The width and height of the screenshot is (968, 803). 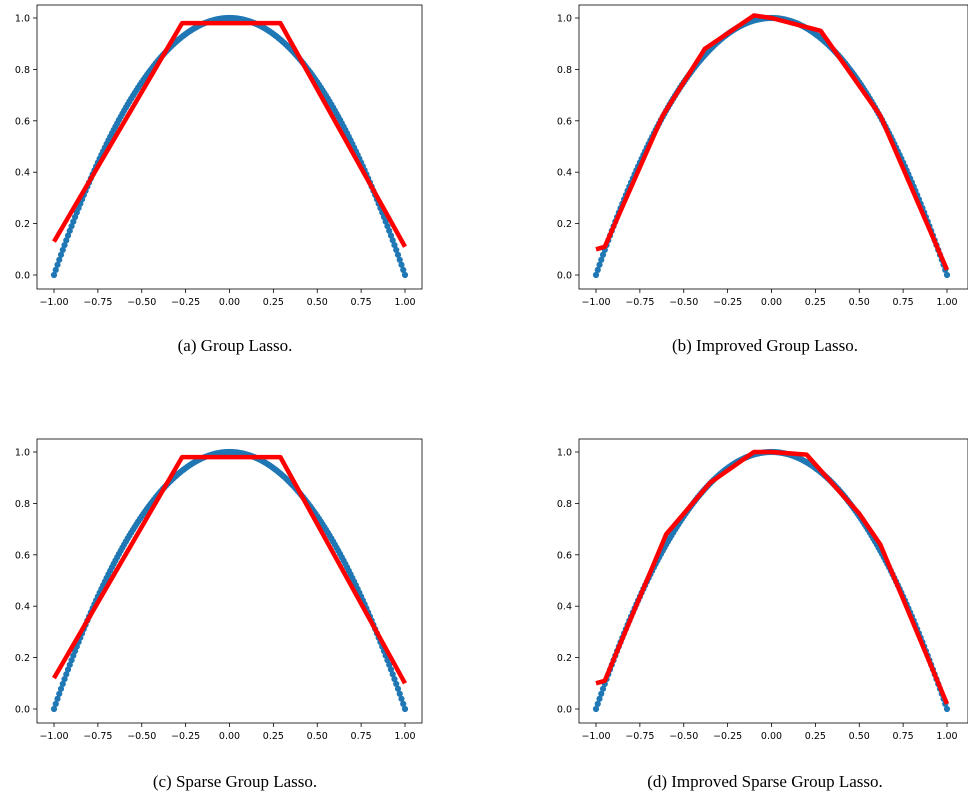 I want to click on caption-a: (a) Group Lasso., so click(x=235, y=345).